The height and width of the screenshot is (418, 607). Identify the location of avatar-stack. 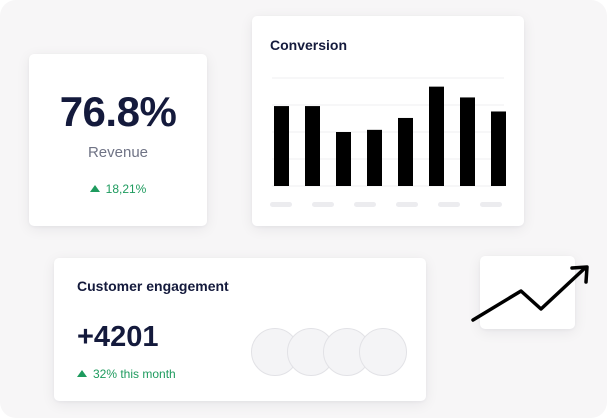
(329, 353).